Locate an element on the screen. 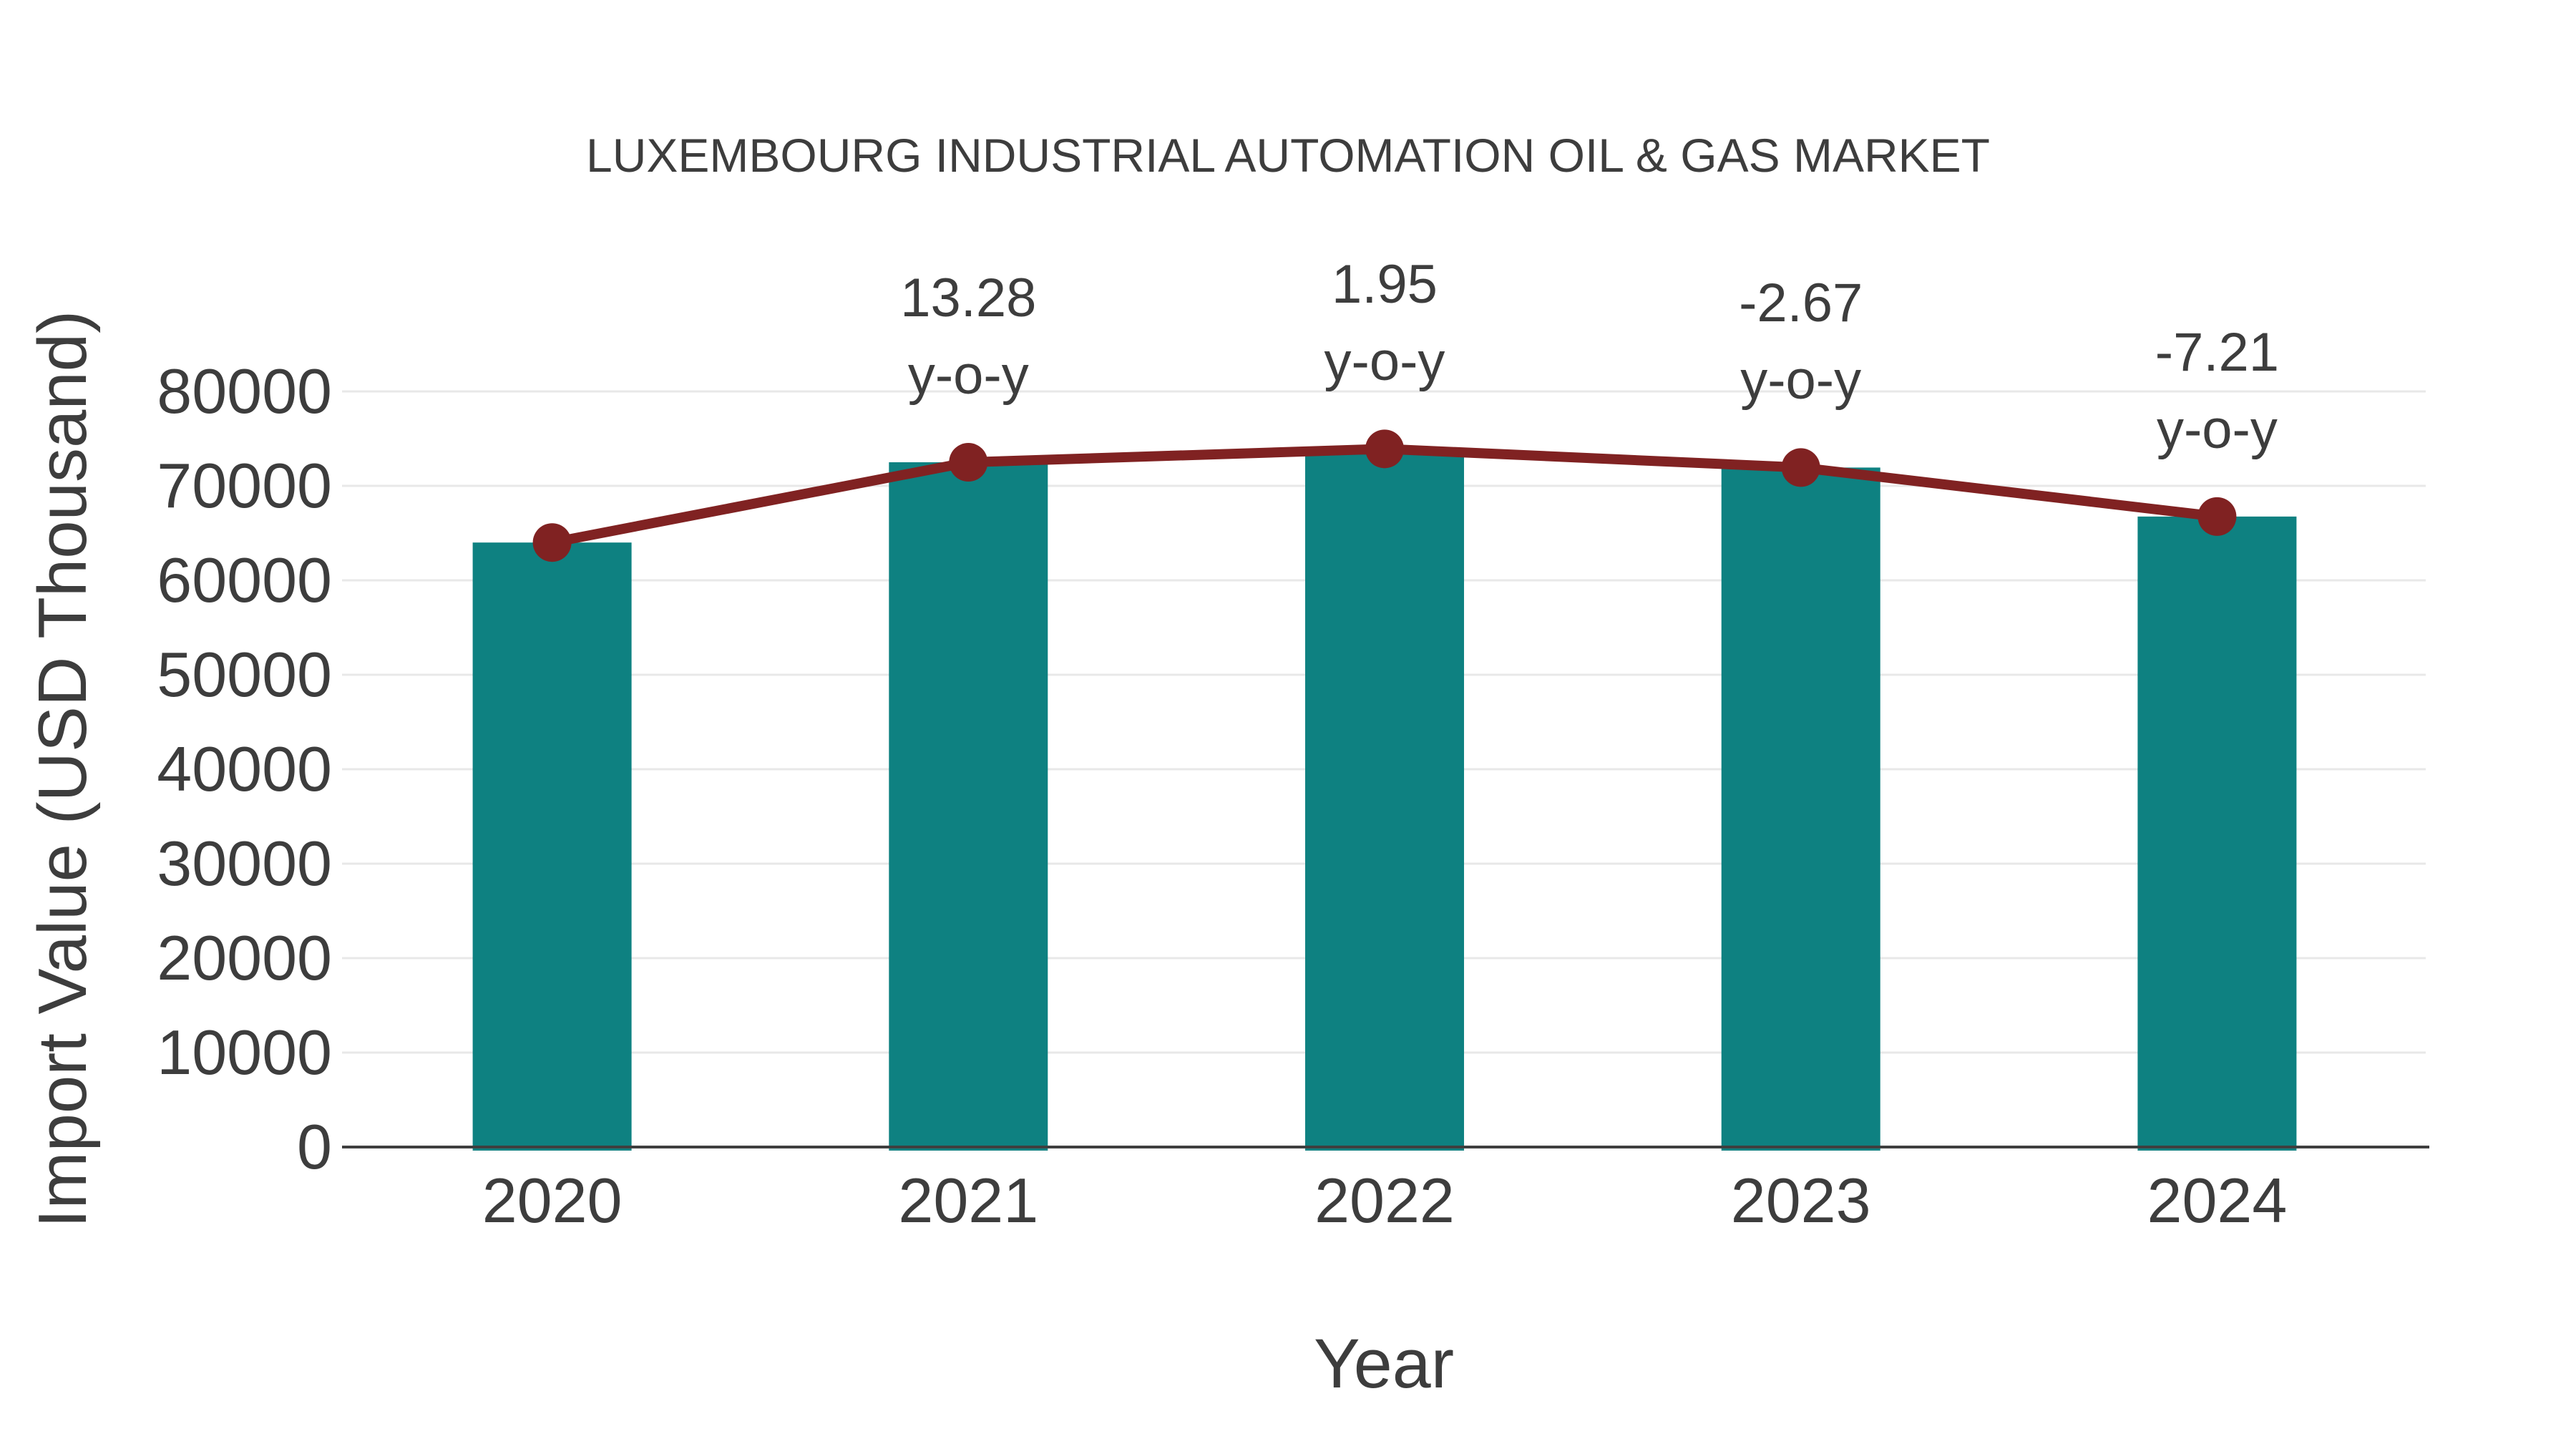 Image resolution: width=2576 pixels, height=1449 pixels. x-axis-title: Year is located at coordinates (1384, 1363).